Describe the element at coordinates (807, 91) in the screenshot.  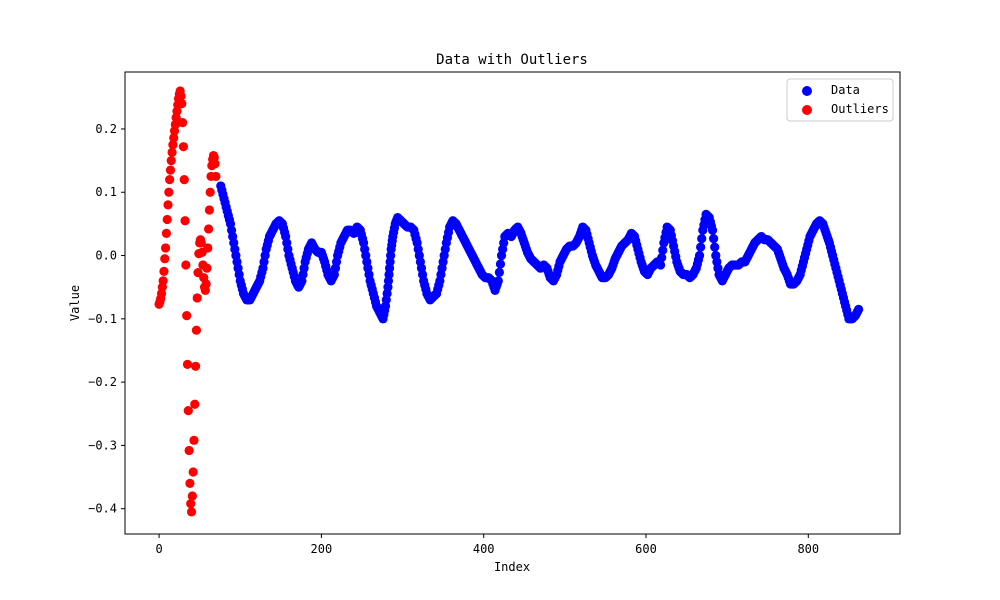
I see `legend-marker-data` at that location.